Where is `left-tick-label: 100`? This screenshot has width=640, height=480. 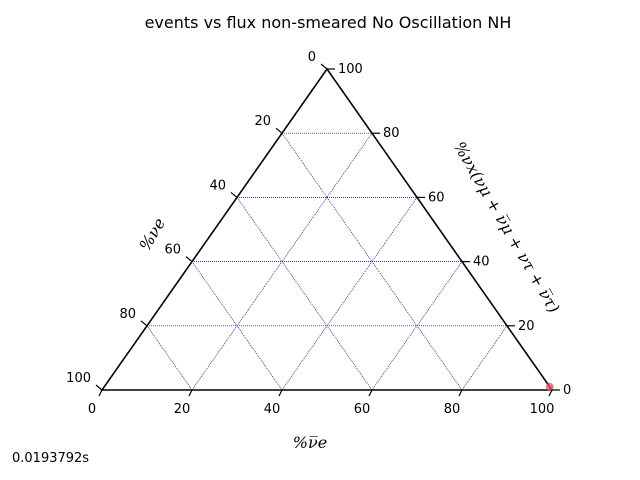 left-tick-label: 100 is located at coordinates (78, 378).